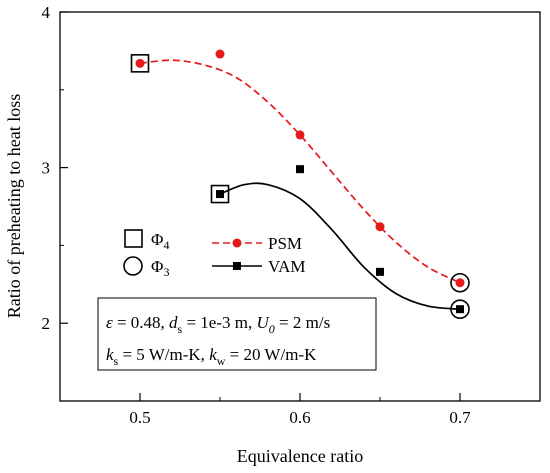 This screenshot has height=473, width=550. I want to click on series-legend: PSM VAM, so click(258, 255).